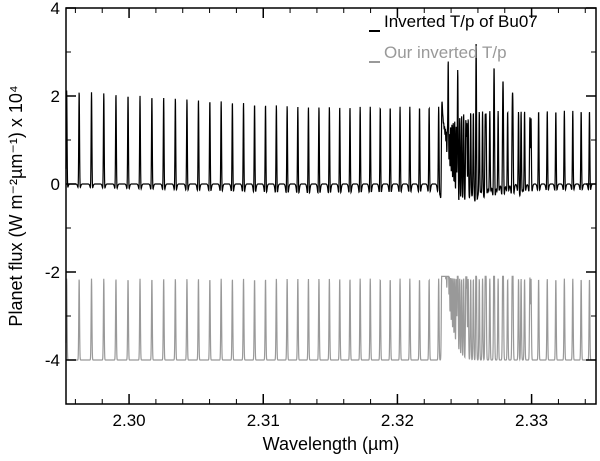 The height and width of the screenshot is (461, 600). What do you see at coordinates (331, 444) in the screenshot?
I see `x-axis-label: Wavelength (µm)` at bounding box center [331, 444].